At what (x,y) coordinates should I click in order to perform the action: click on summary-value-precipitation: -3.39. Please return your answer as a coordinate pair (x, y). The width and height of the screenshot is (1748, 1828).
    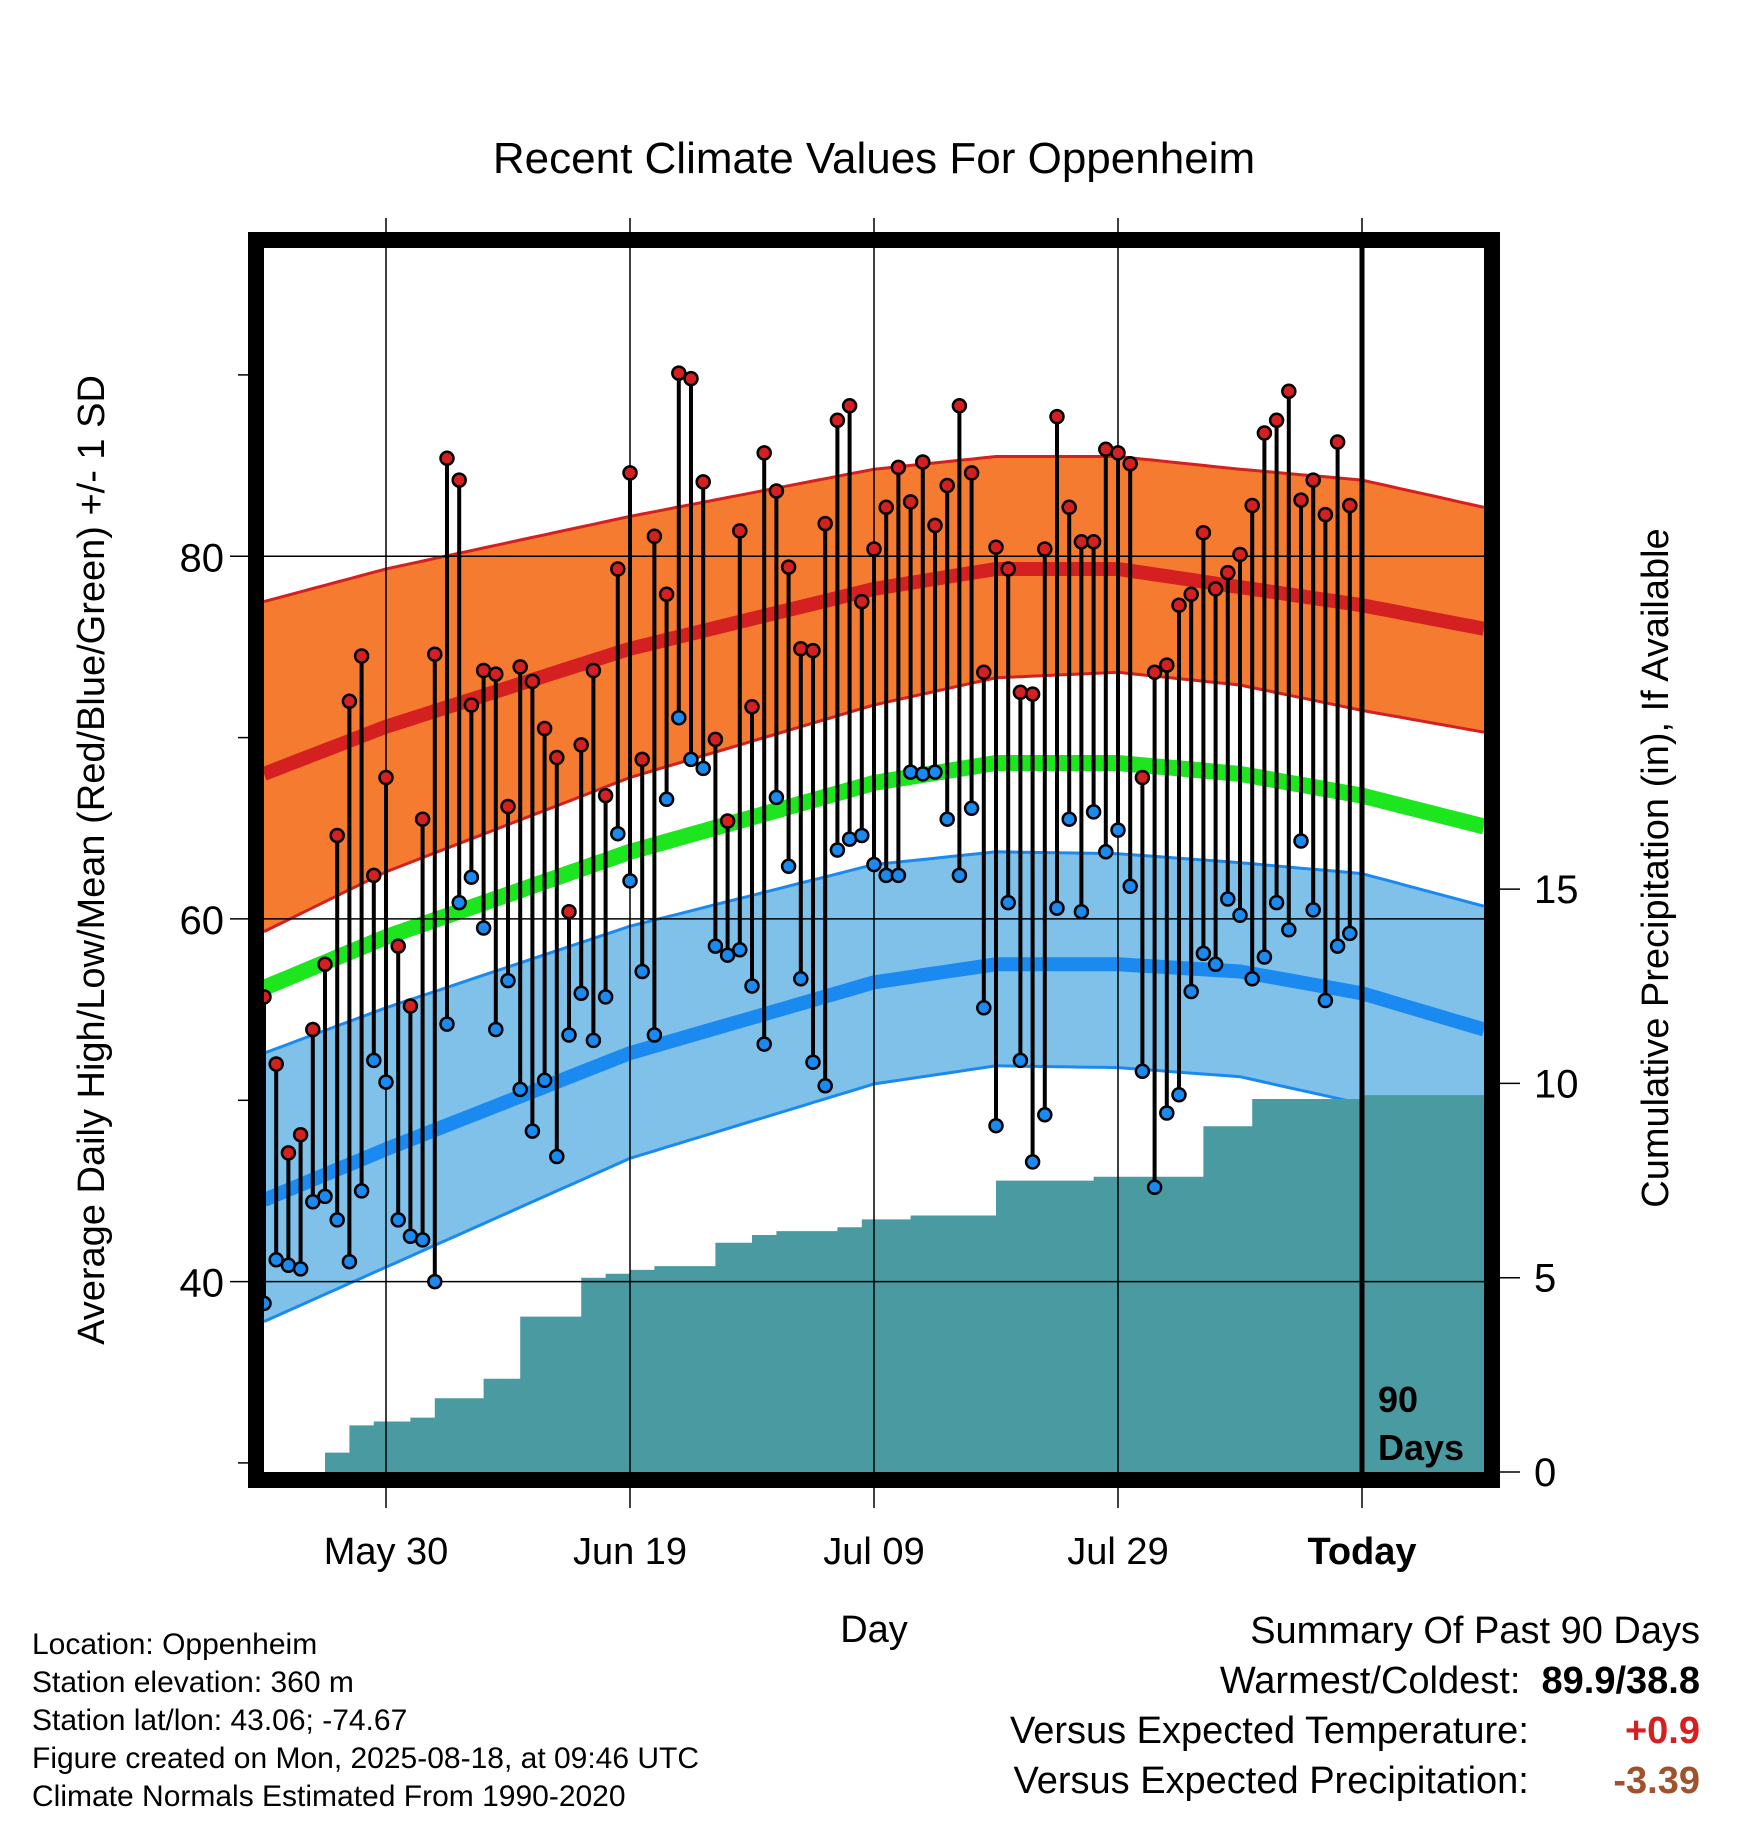
    Looking at the image, I should click on (1656, 1781).